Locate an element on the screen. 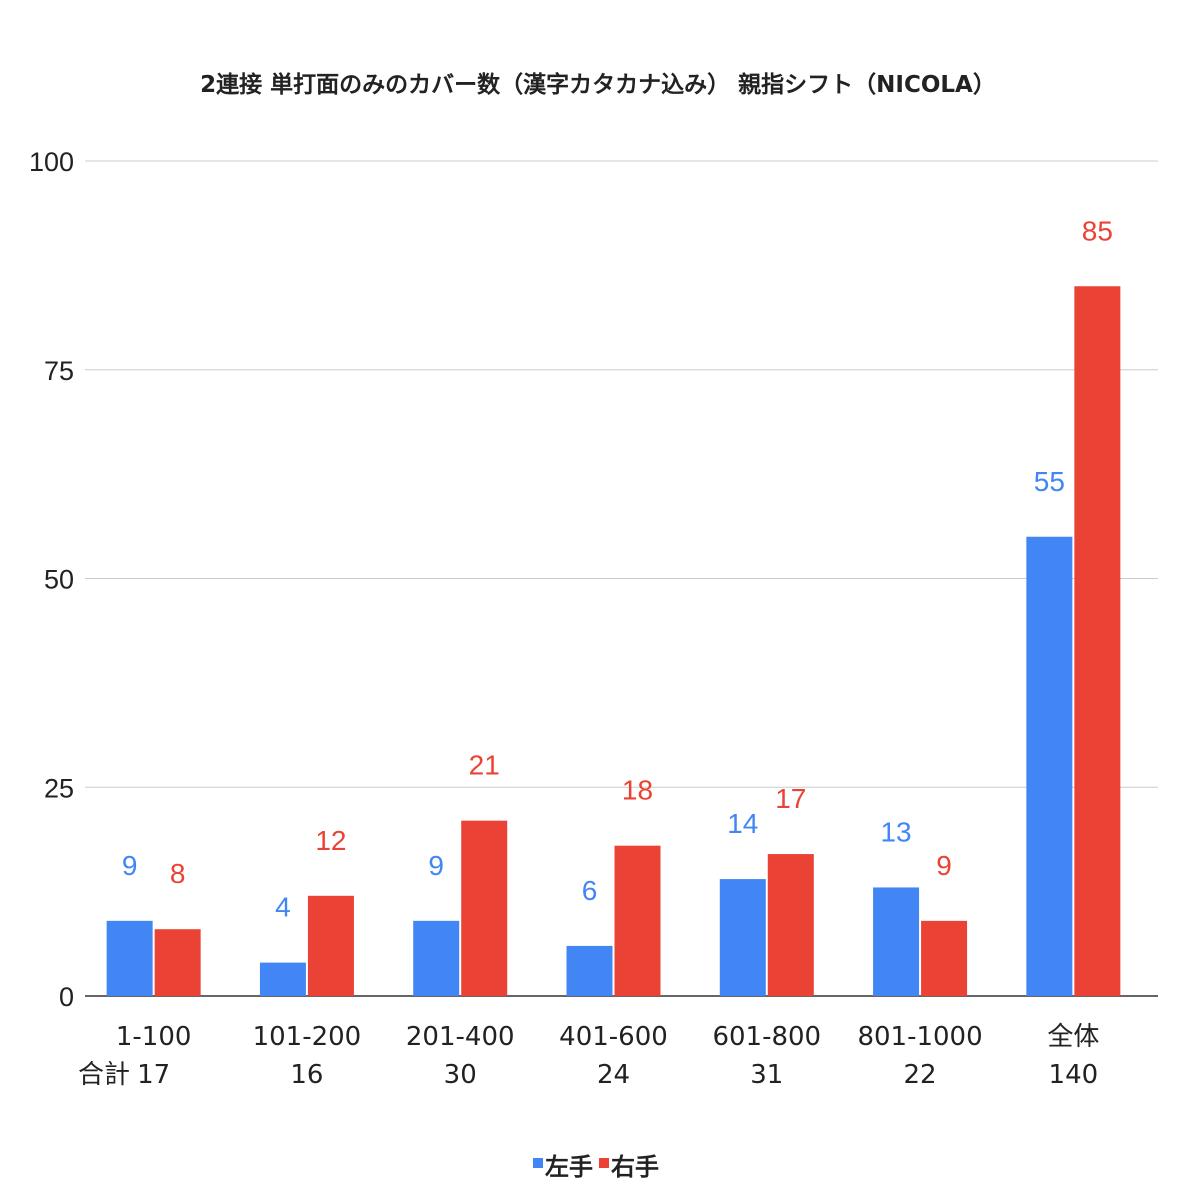 The height and width of the screenshot is (1196, 1196). x-tick-label: 201-400 is located at coordinates (460, 1037).